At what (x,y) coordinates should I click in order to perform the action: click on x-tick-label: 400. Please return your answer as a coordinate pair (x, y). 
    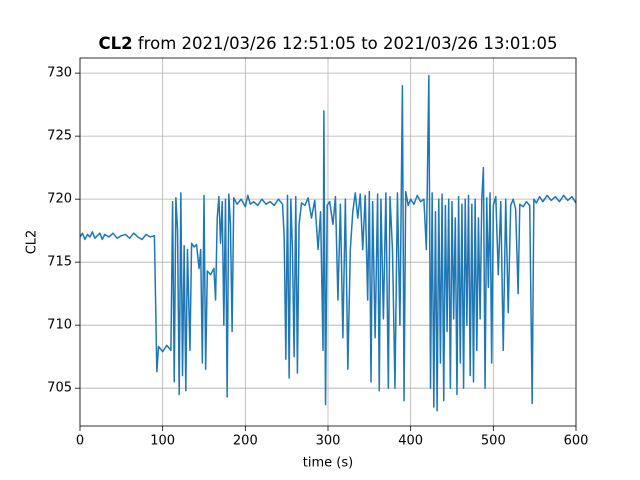
    Looking at the image, I should click on (410, 441).